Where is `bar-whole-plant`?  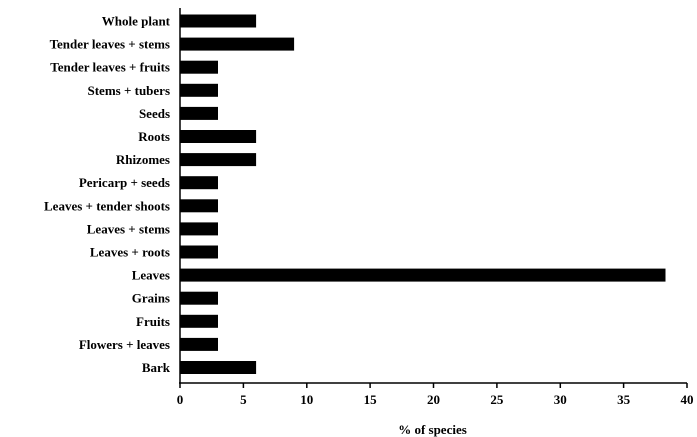 bar-whole-plant is located at coordinates (218, 21).